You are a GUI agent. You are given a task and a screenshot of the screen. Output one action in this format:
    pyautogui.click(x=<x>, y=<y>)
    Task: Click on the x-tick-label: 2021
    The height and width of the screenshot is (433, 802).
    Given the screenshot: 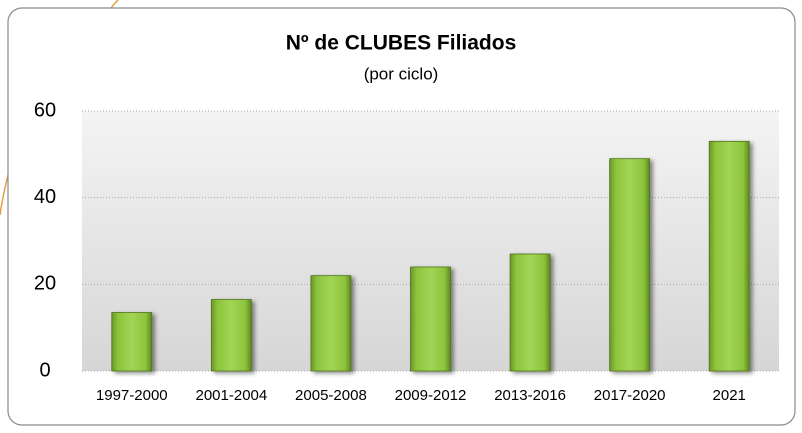 What is the action you would take?
    pyautogui.click(x=729, y=395)
    